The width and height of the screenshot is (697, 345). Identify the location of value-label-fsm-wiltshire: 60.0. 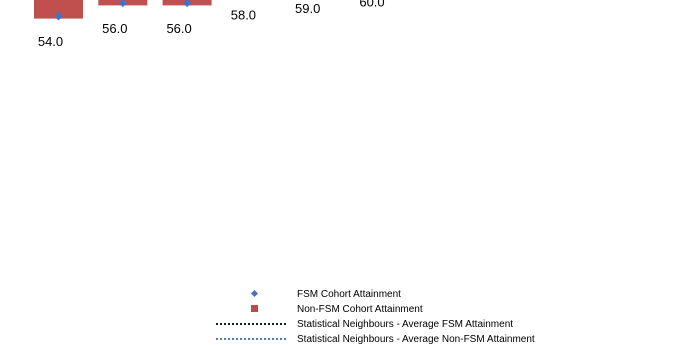
(371, 5).